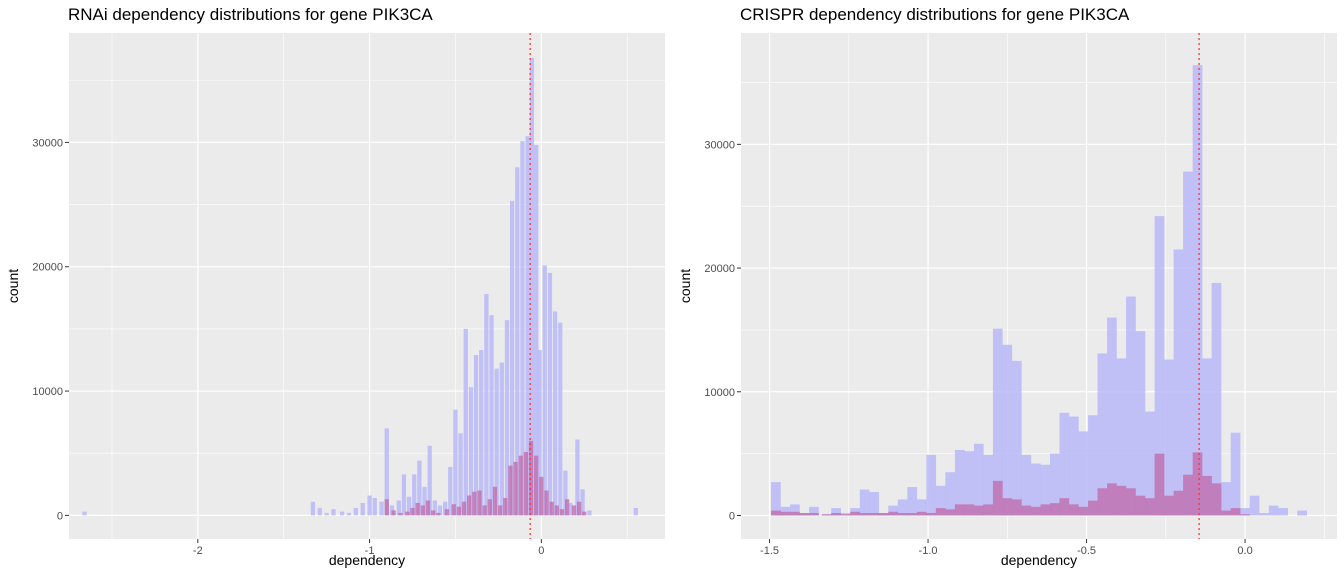 The width and height of the screenshot is (1344, 576). Describe the element at coordinates (47, 268) in the screenshot. I see `rnai-y-tick-label: 20000` at that location.